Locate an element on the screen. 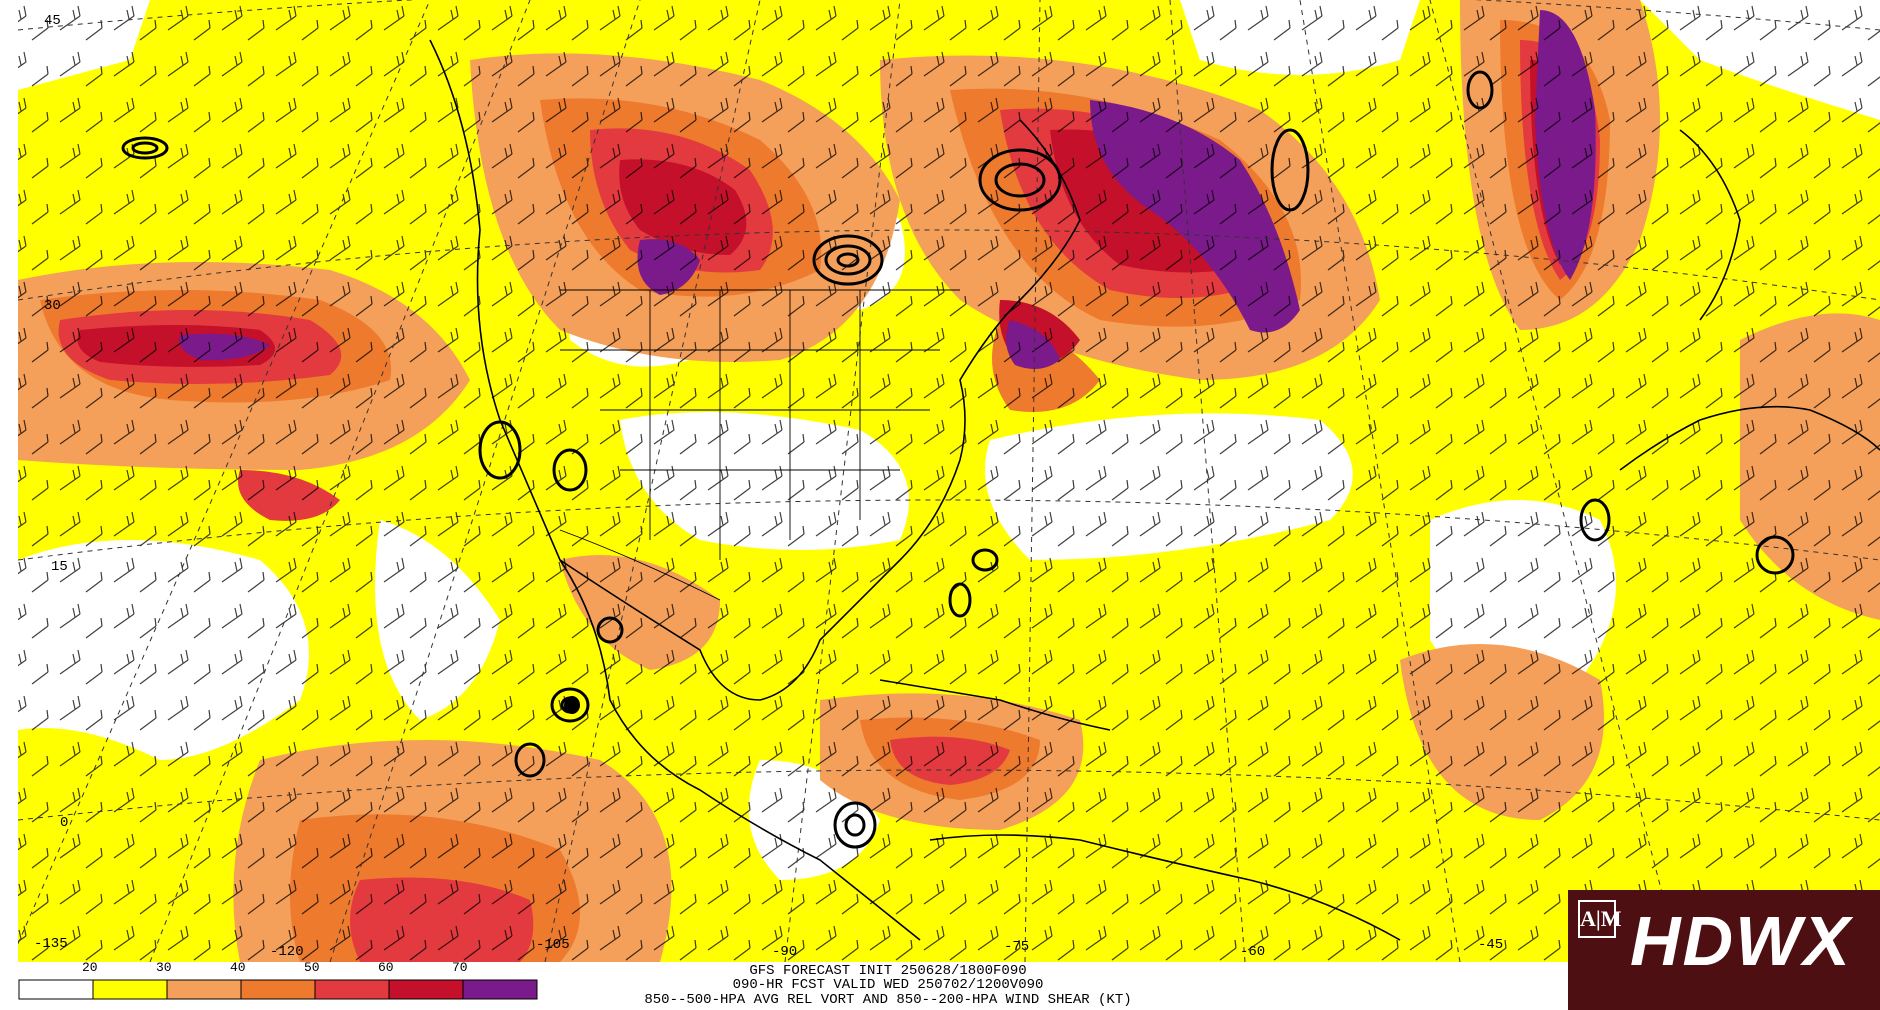 This screenshot has height=1010, width=1880. lat-label: 15 is located at coordinates (59, 567).